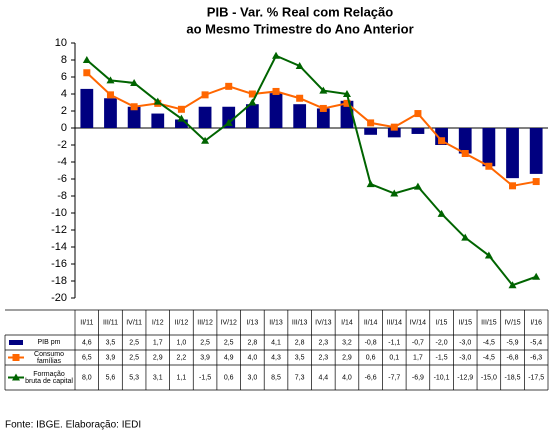 The height and width of the screenshot is (440, 550). Describe the element at coordinates (111, 342) in the screenshot. I see `table-value: 3,5` at that location.